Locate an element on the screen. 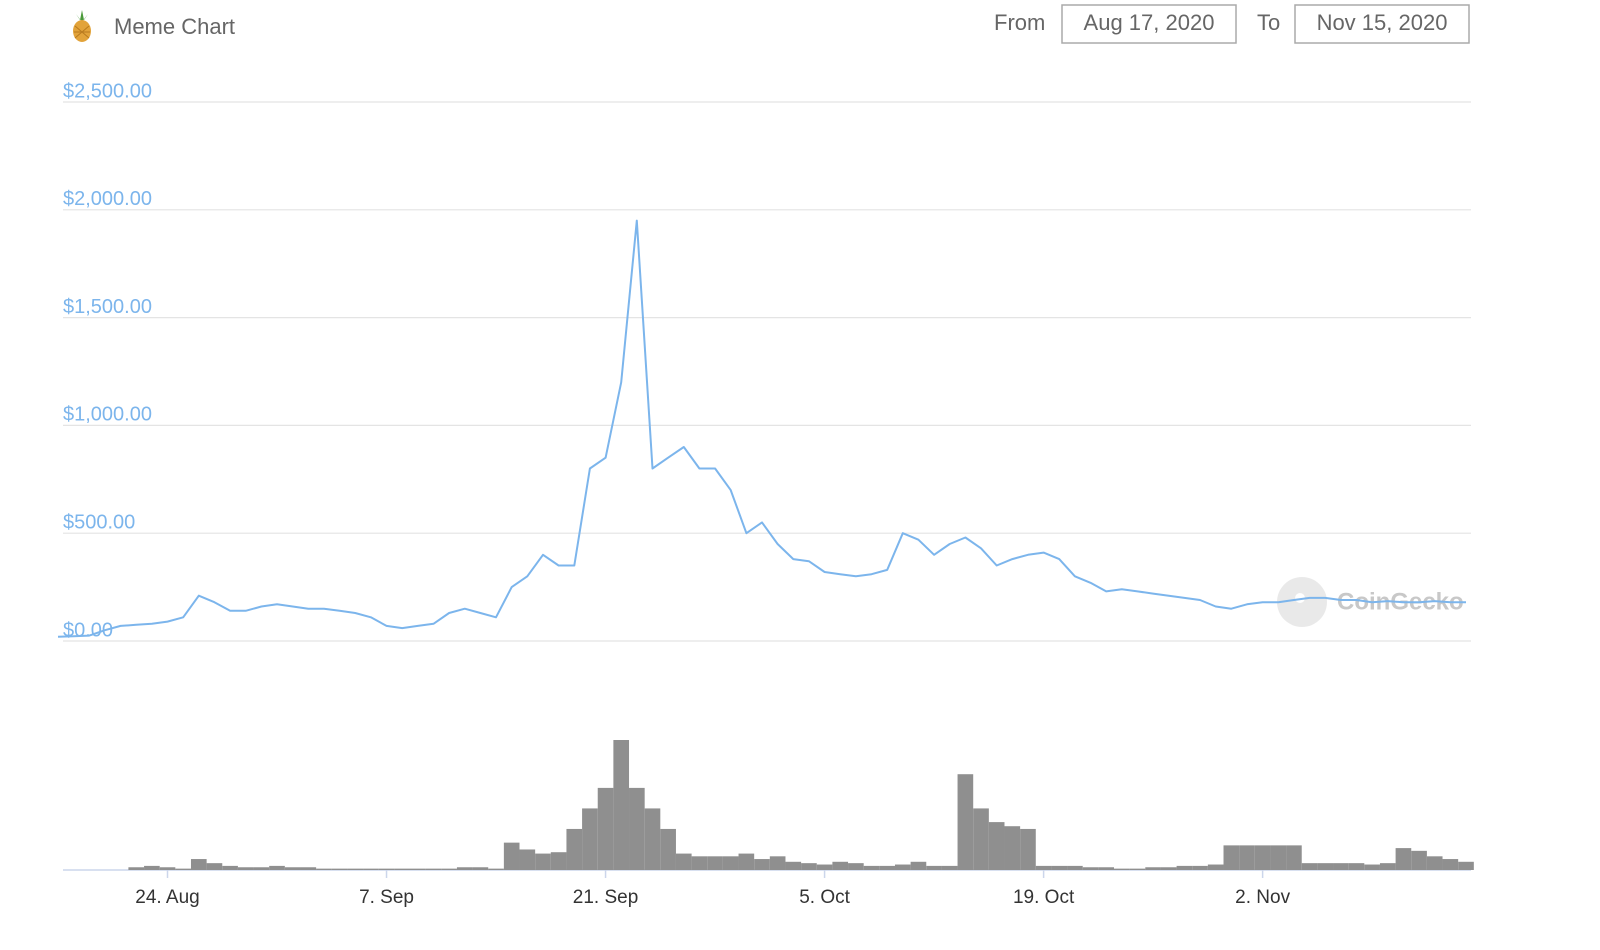 The height and width of the screenshot is (950, 1600). y-tick-label: $2,500.00 is located at coordinates (107, 91).